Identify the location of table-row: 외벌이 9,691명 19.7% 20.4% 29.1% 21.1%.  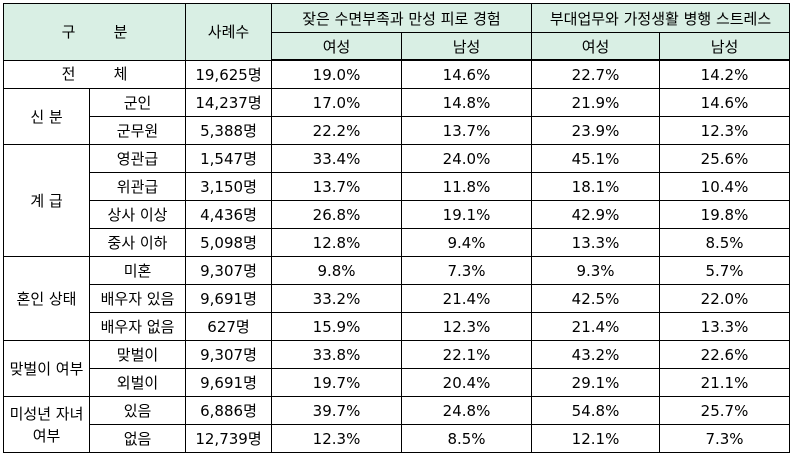
(397, 382).